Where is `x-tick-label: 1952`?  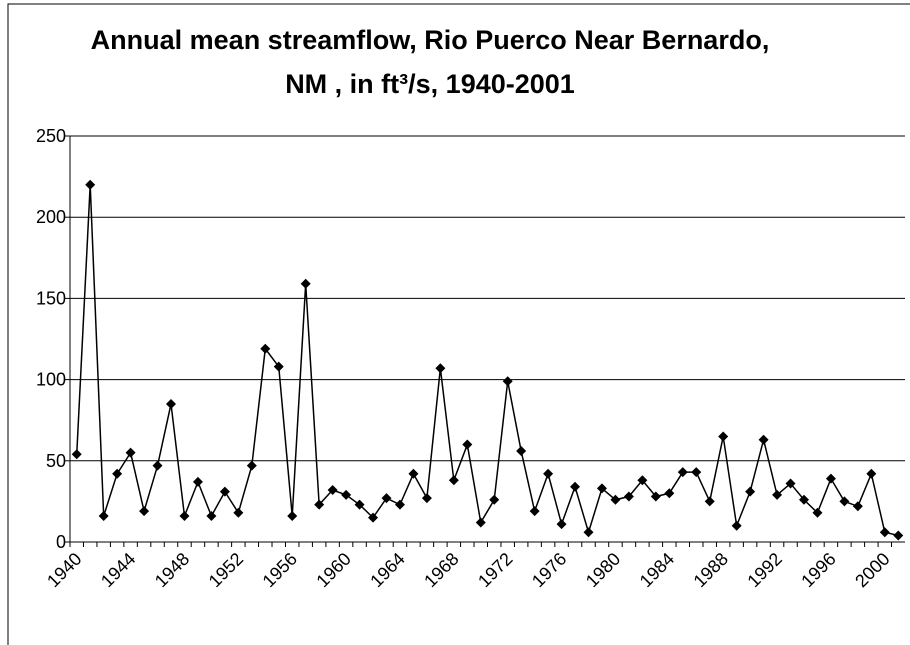
x-tick-label: 1952 is located at coordinates (226, 570).